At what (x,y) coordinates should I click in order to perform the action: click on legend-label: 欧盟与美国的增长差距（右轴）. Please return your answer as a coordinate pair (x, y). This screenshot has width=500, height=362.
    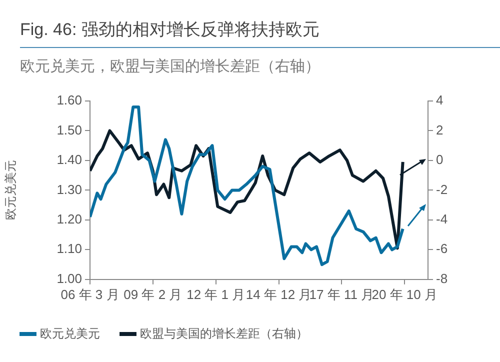
    Looking at the image, I should click on (224, 333).